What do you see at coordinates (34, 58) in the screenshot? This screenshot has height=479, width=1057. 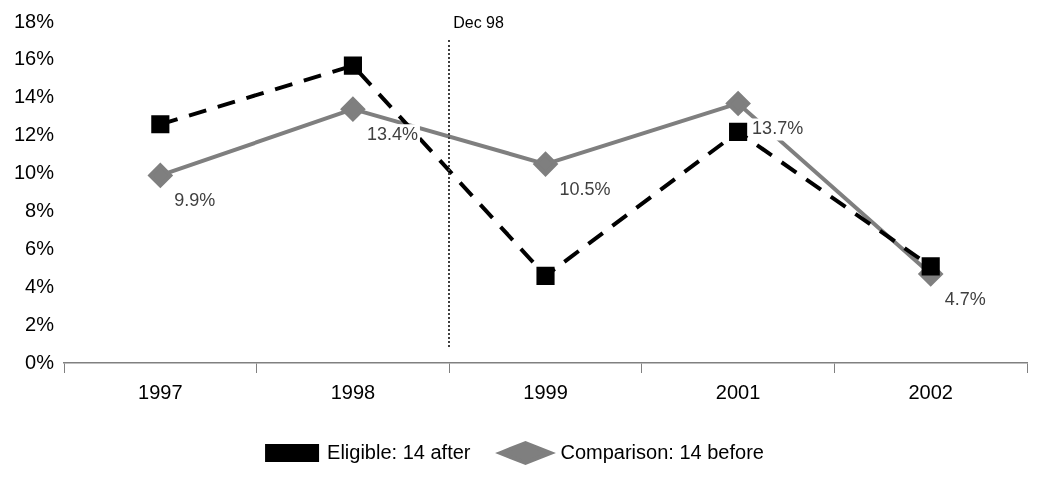 I see `y-tick-label: 16%` at bounding box center [34, 58].